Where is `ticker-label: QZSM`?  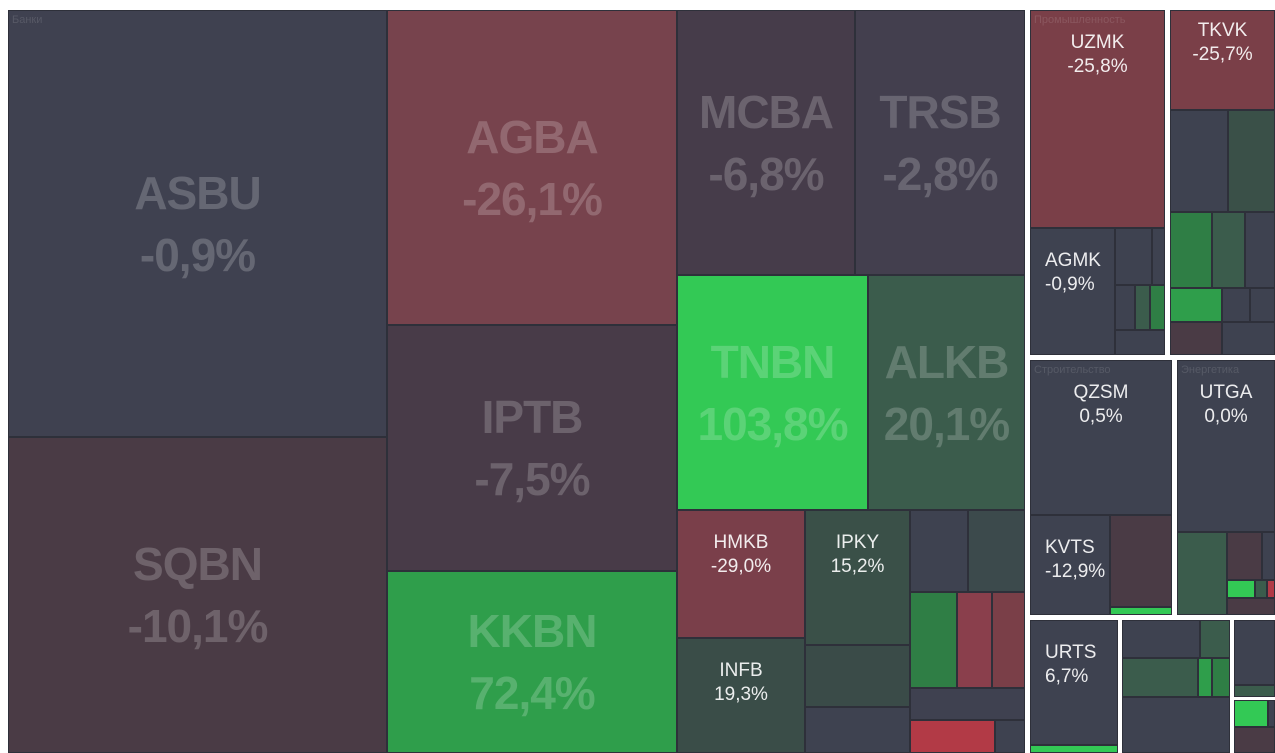
ticker-label: QZSM is located at coordinates (1101, 392).